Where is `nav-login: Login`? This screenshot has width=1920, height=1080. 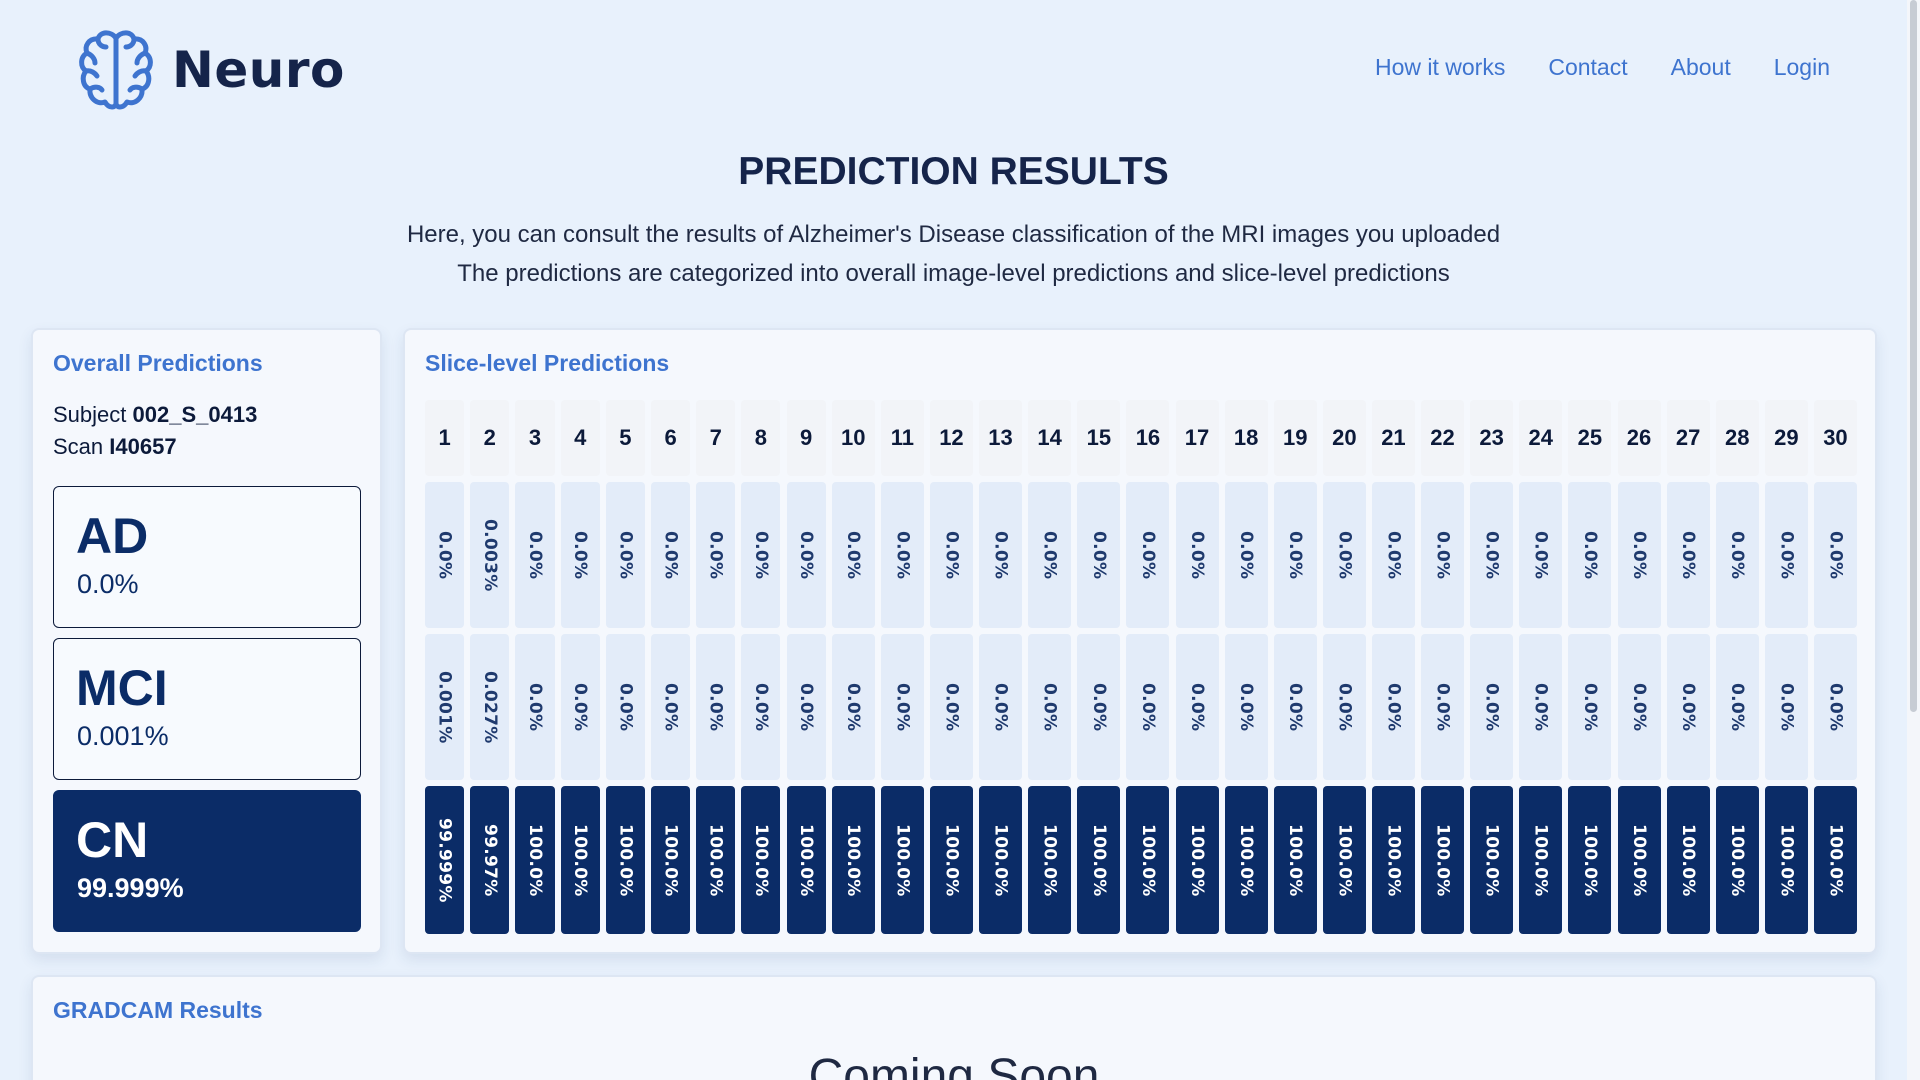 nav-login: Login is located at coordinates (1801, 67).